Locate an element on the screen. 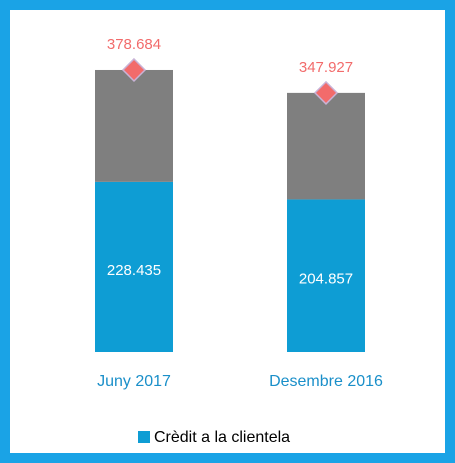 Image resolution: width=455 pixels, height=463 pixels. total-label: 347.927 is located at coordinates (326, 67).